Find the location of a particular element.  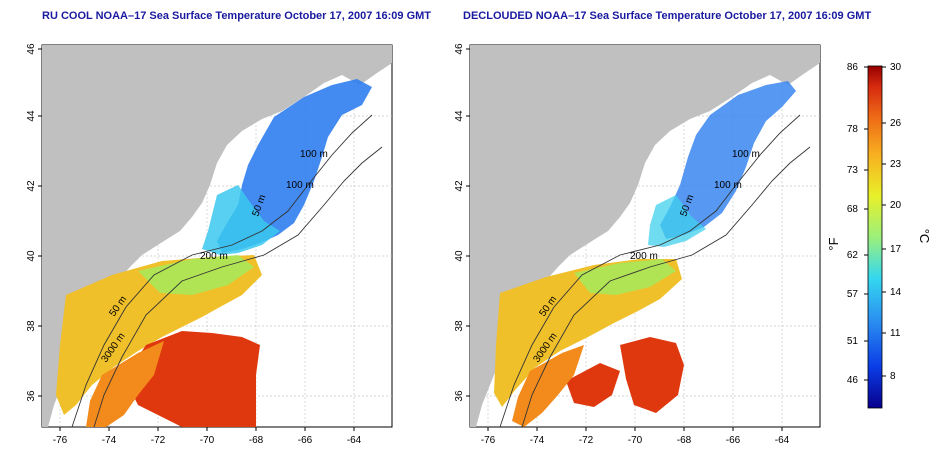

fahrenheit-tick-label: 62 is located at coordinates (853, 255).